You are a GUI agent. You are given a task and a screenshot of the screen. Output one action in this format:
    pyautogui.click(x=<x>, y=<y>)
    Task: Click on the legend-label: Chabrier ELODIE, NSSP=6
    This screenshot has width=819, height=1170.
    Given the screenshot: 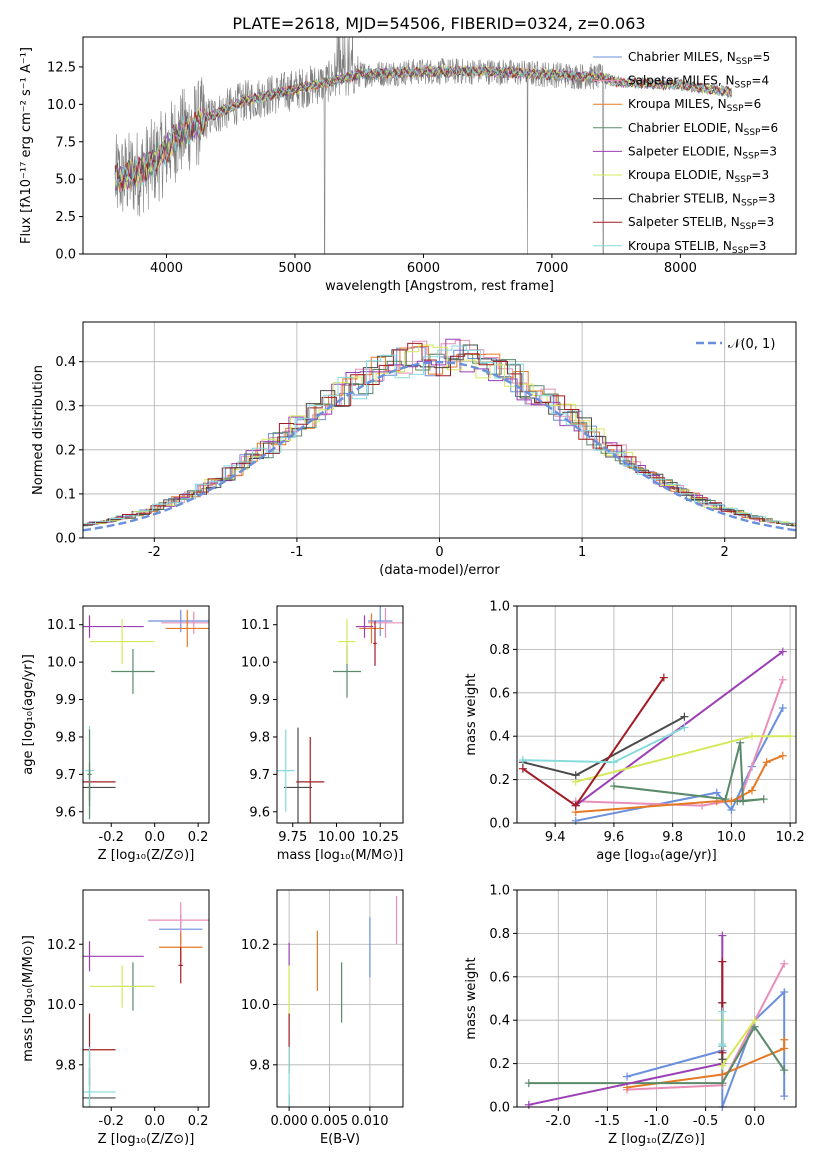 What is the action you would take?
    pyautogui.click(x=703, y=129)
    